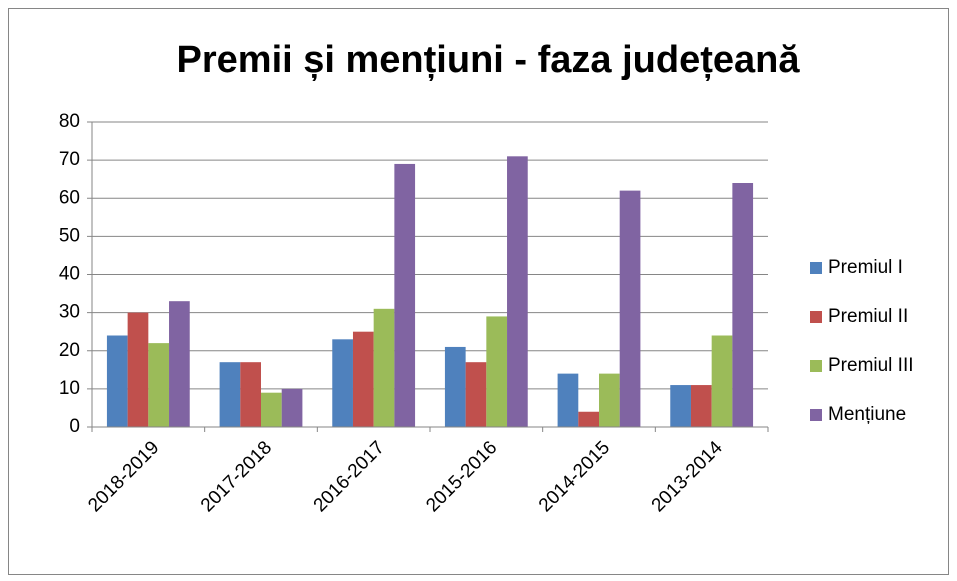 Image resolution: width=957 pixels, height=581 pixels. I want to click on y-tick-label: 30, so click(69, 312).